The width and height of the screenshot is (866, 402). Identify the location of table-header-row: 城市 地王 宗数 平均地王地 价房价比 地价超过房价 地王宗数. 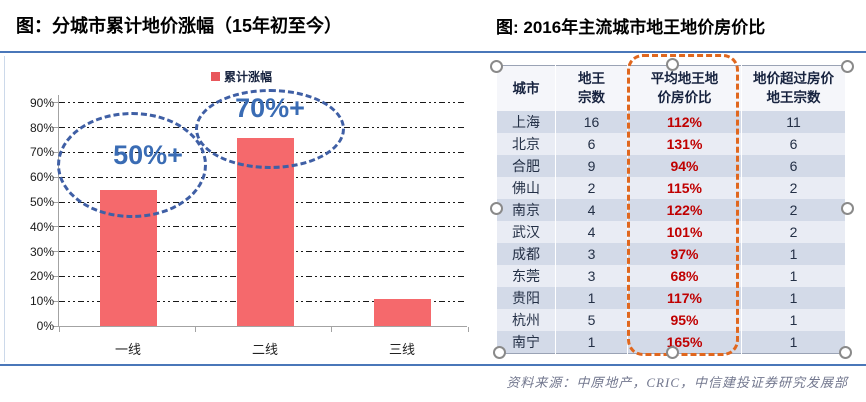
(671, 88).